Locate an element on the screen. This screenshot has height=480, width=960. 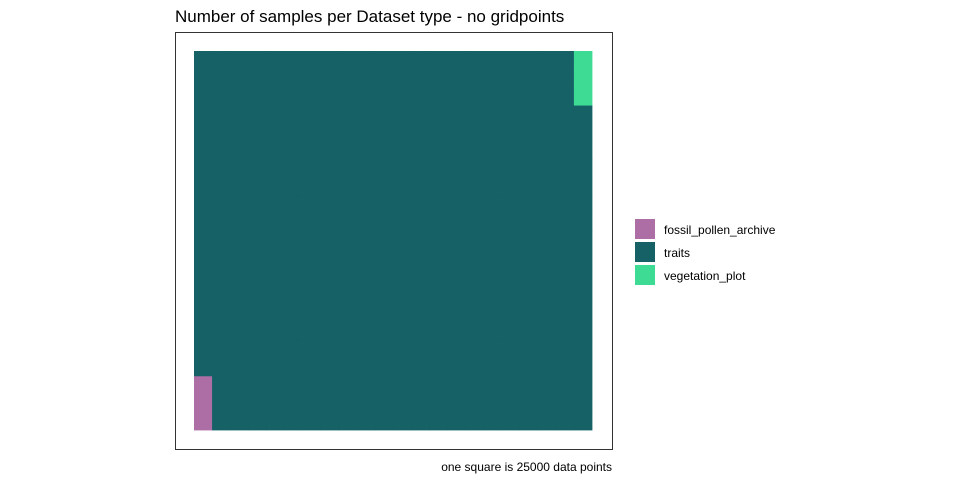
legend-label-traits: traits is located at coordinates (677, 253).